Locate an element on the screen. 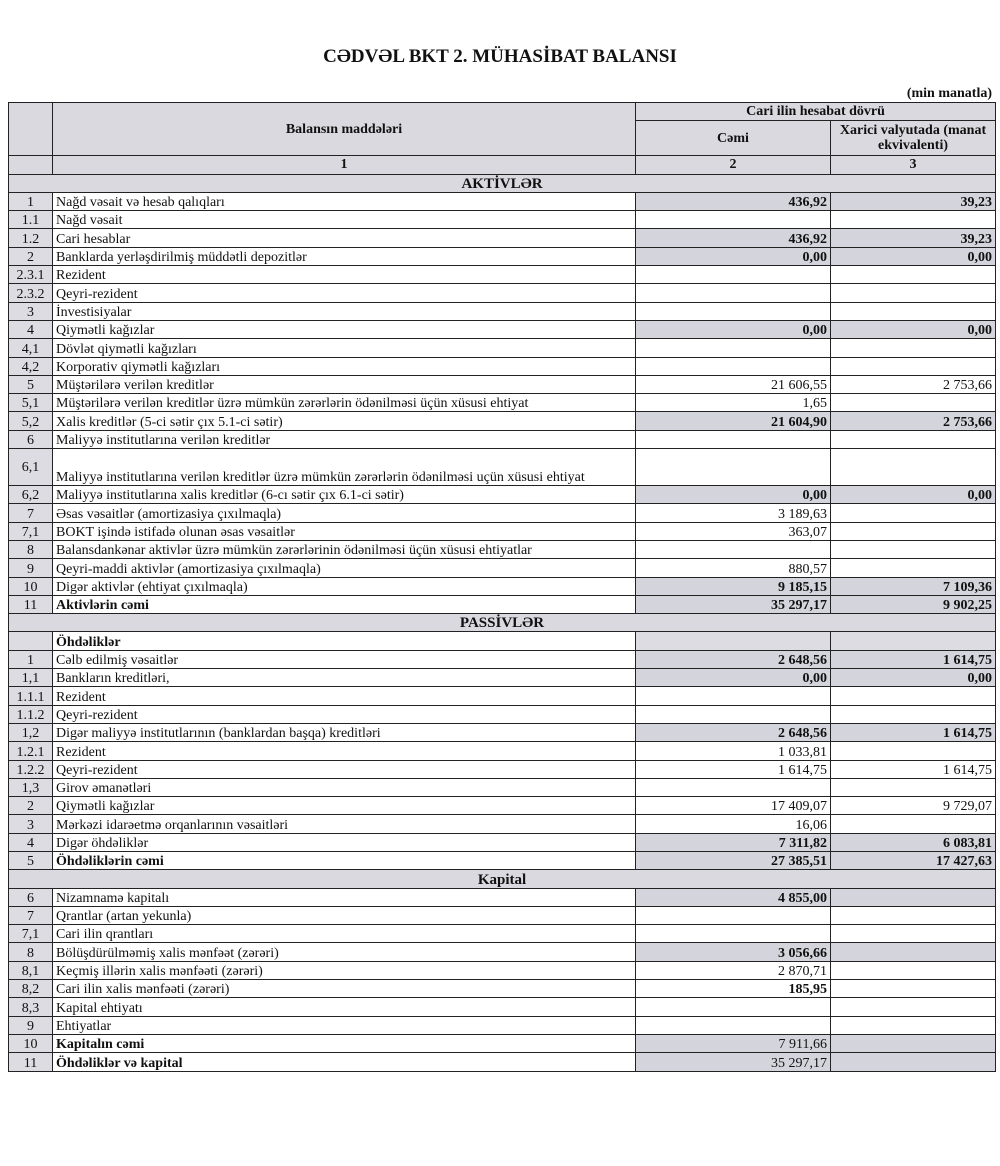 The width and height of the screenshot is (1000, 1166). total-value: 436,92 is located at coordinates (733, 201).